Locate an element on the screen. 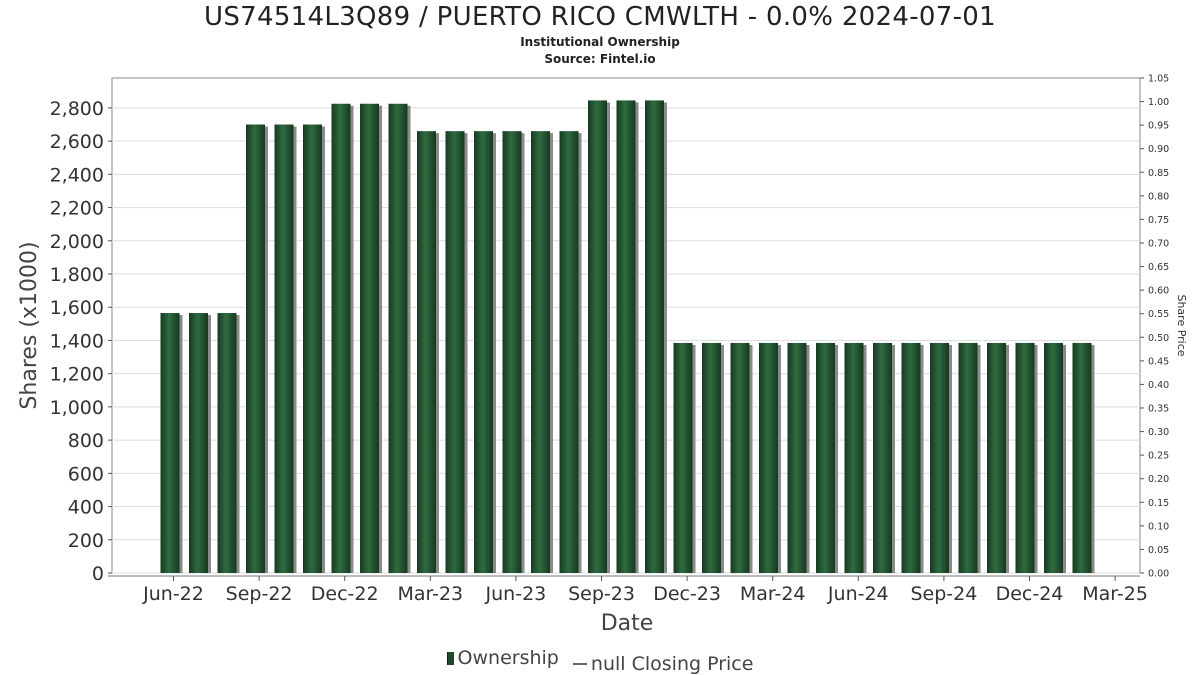 Image resolution: width=1200 pixels, height=675 pixels. y-tick-label: 1,000 is located at coordinates (77, 408).